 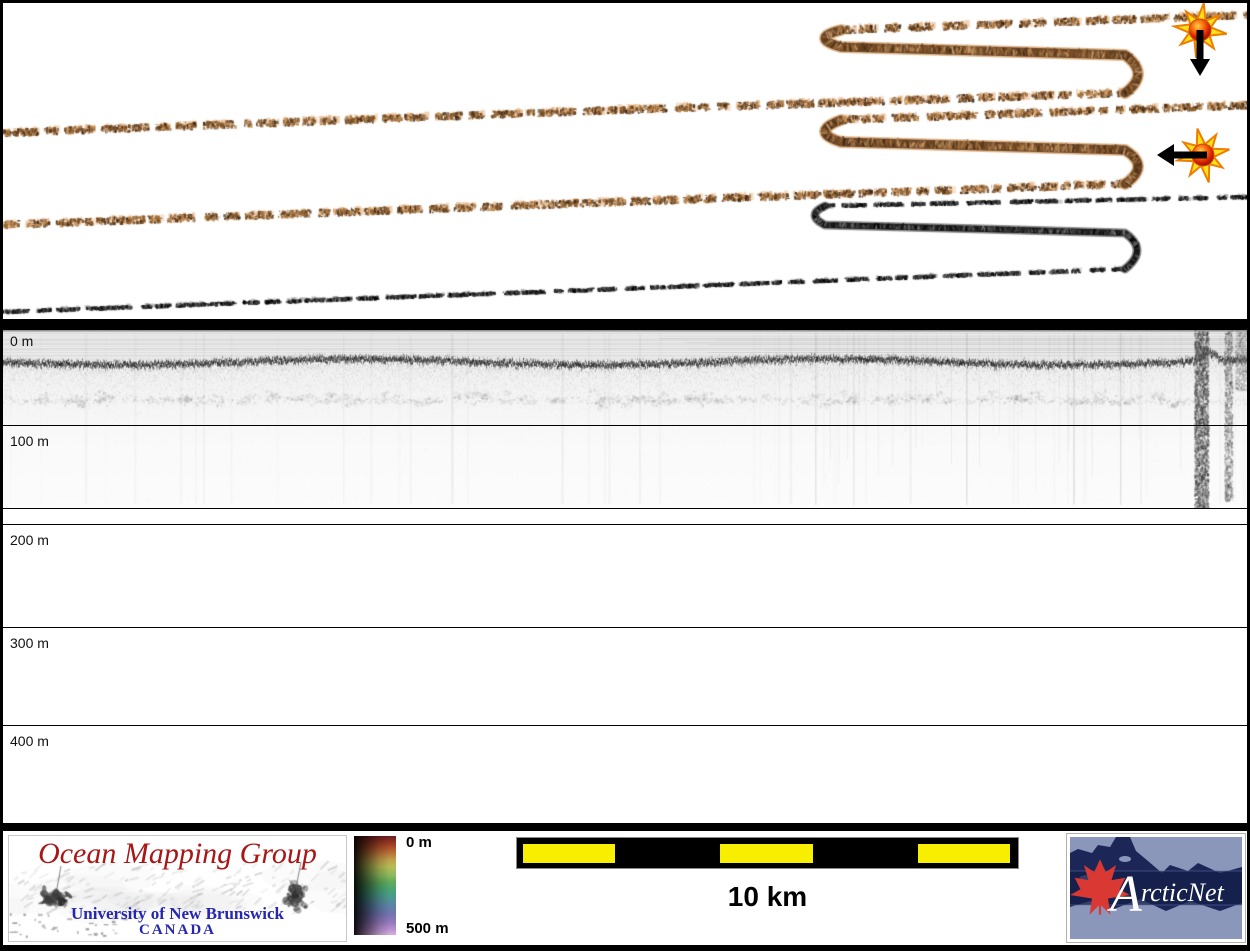 I want to click on scalebar-label: 10 km, so click(x=767, y=896).